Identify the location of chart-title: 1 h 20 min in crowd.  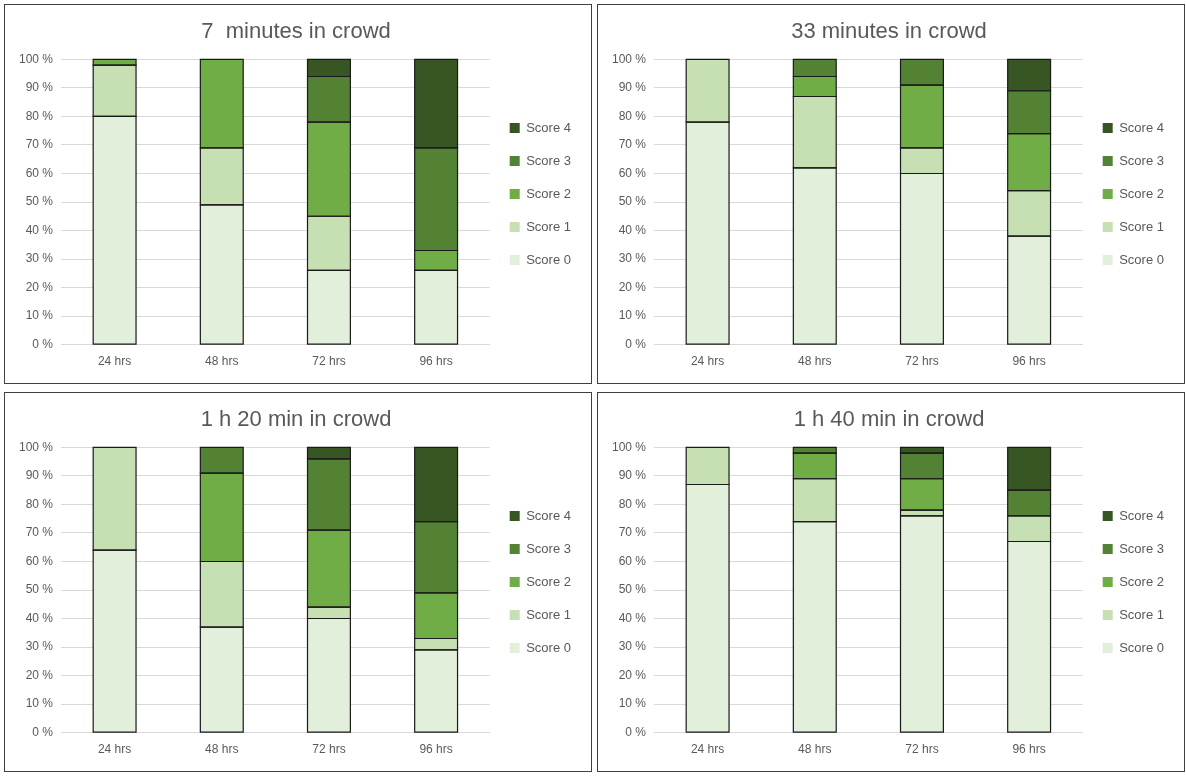
(296, 419).